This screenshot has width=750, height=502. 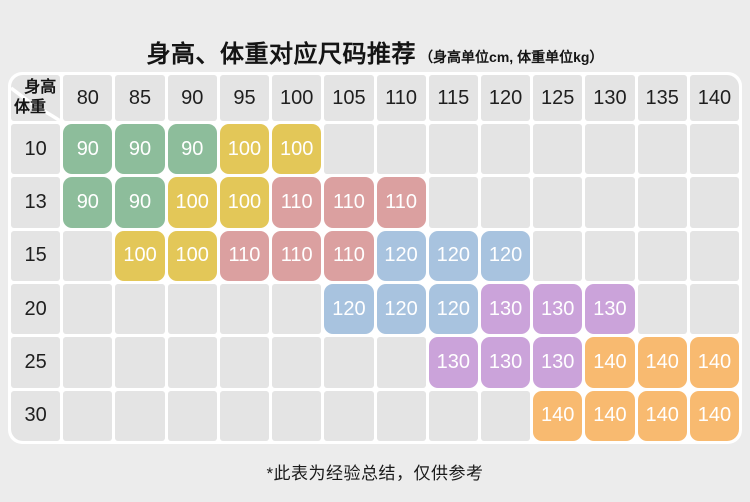 What do you see at coordinates (375, 473) in the screenshot?
I see `footer-note: *此表为经验总结，仅供参考` at bounding box center [375, 473].